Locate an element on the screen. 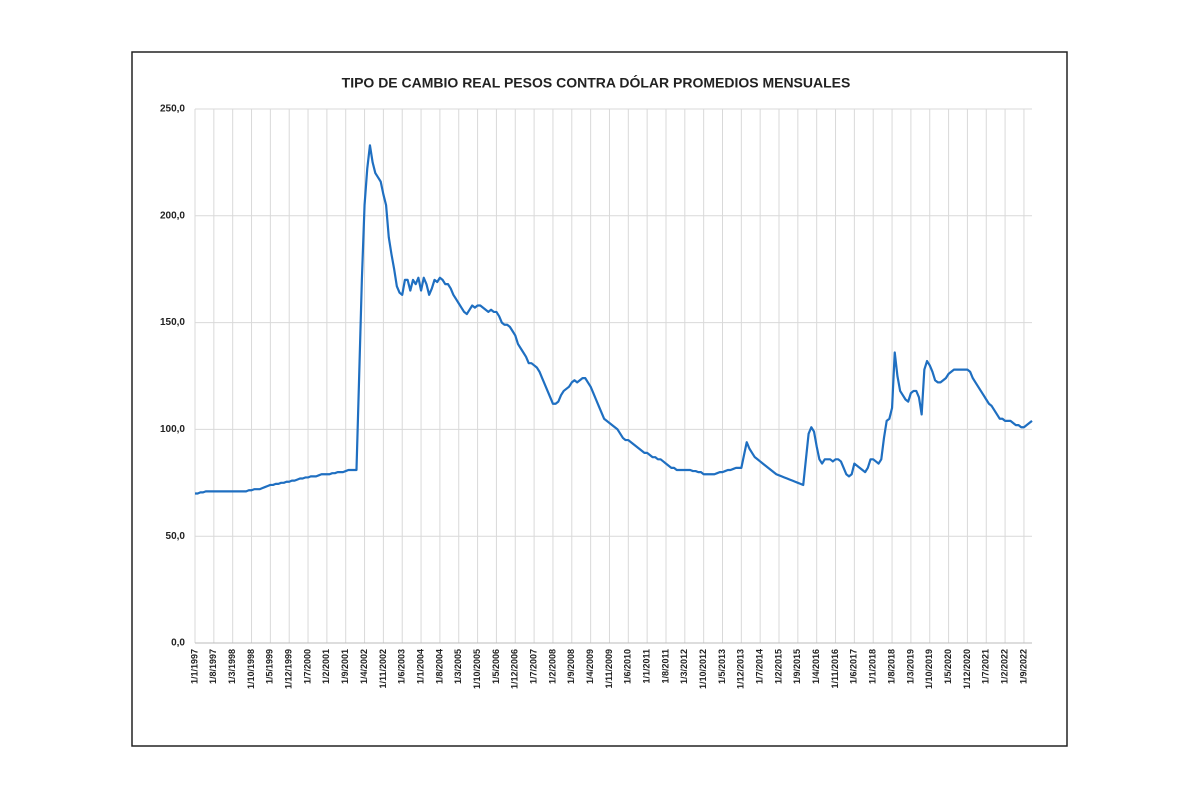 The width and height of the screenshot is (1200, 800). x-tick-label: 1/12/2006 is located at coordinates (515, 669).